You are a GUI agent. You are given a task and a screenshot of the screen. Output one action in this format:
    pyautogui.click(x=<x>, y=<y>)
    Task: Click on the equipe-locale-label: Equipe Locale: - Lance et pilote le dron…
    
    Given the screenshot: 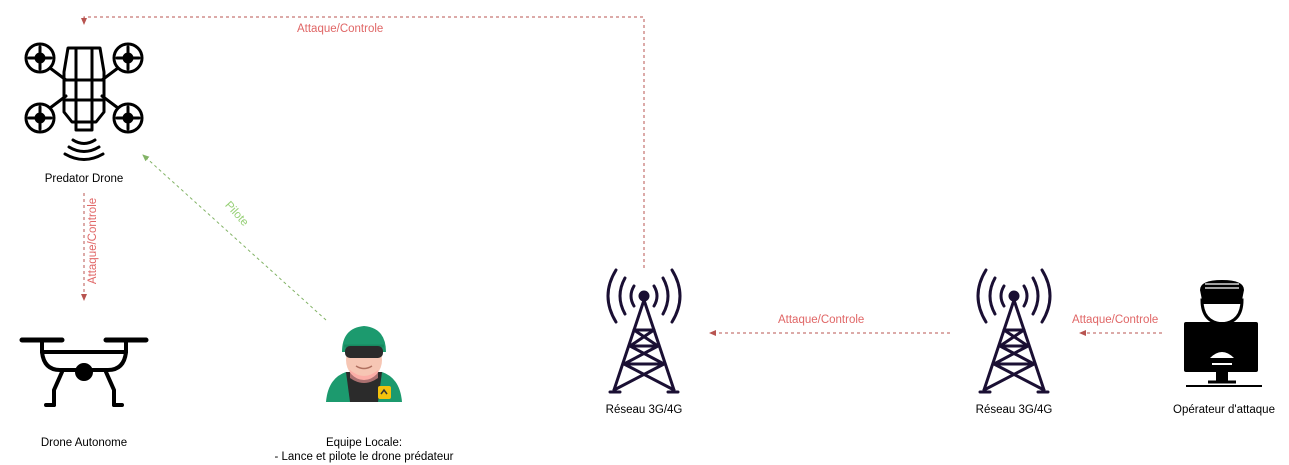 What is the action you would take?
    pyautogui.click(x=364, y=450)
    